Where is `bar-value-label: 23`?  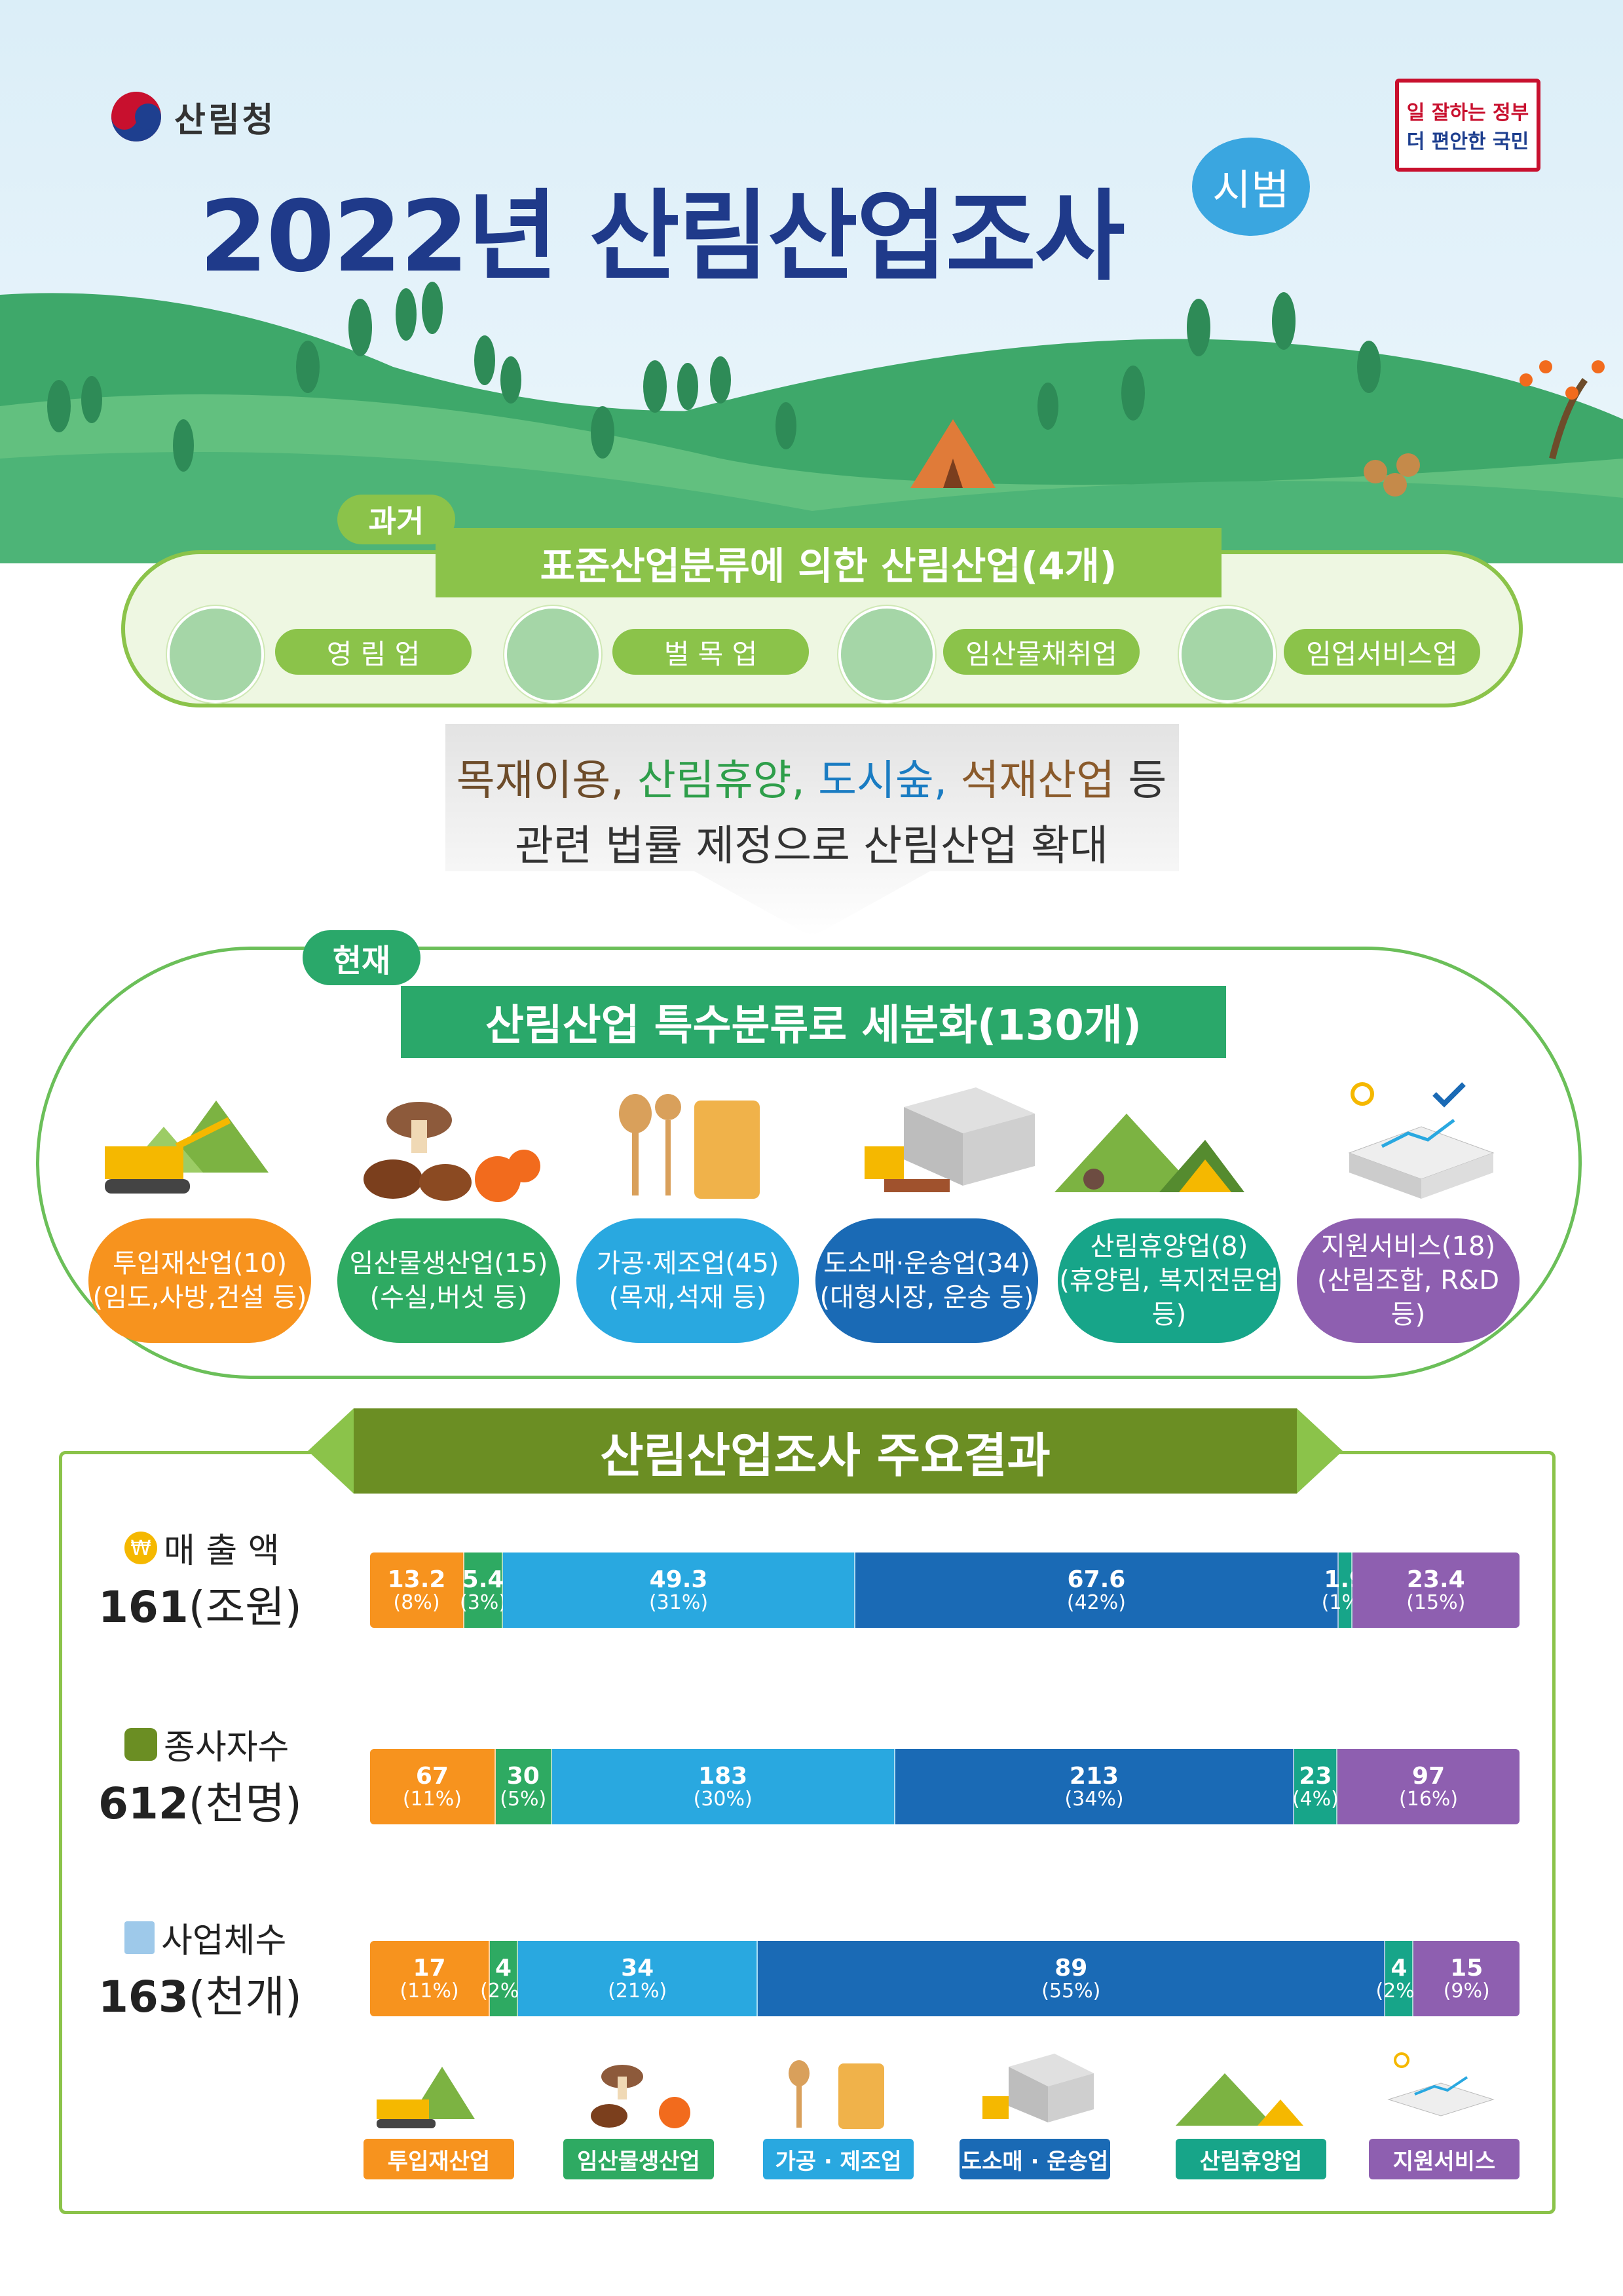
bar-value-label: 23 is located at coordinates (1315, 1776).